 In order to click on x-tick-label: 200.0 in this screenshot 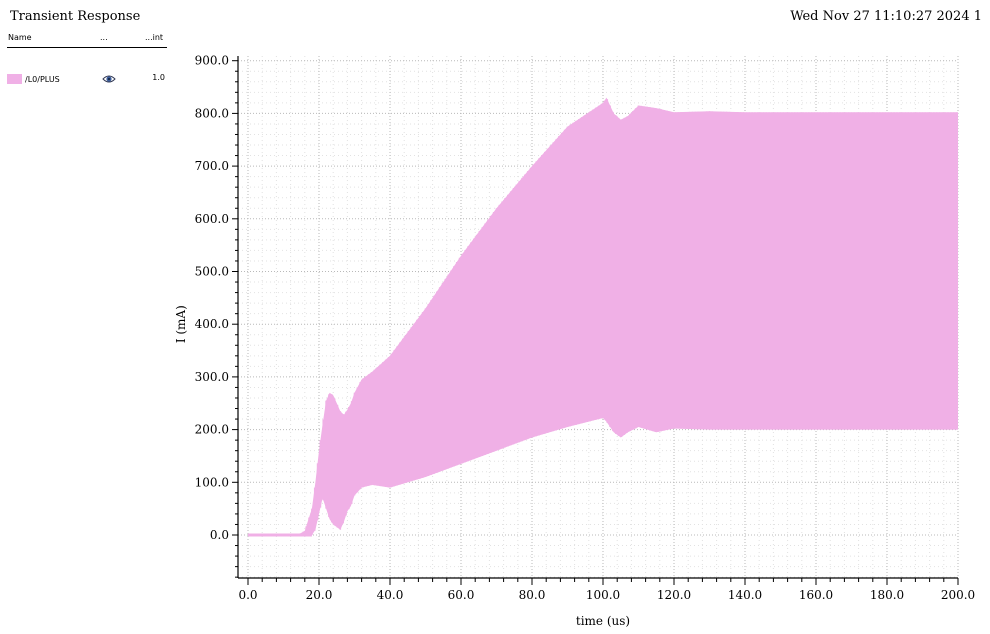, I will do `click(958, 595)`.